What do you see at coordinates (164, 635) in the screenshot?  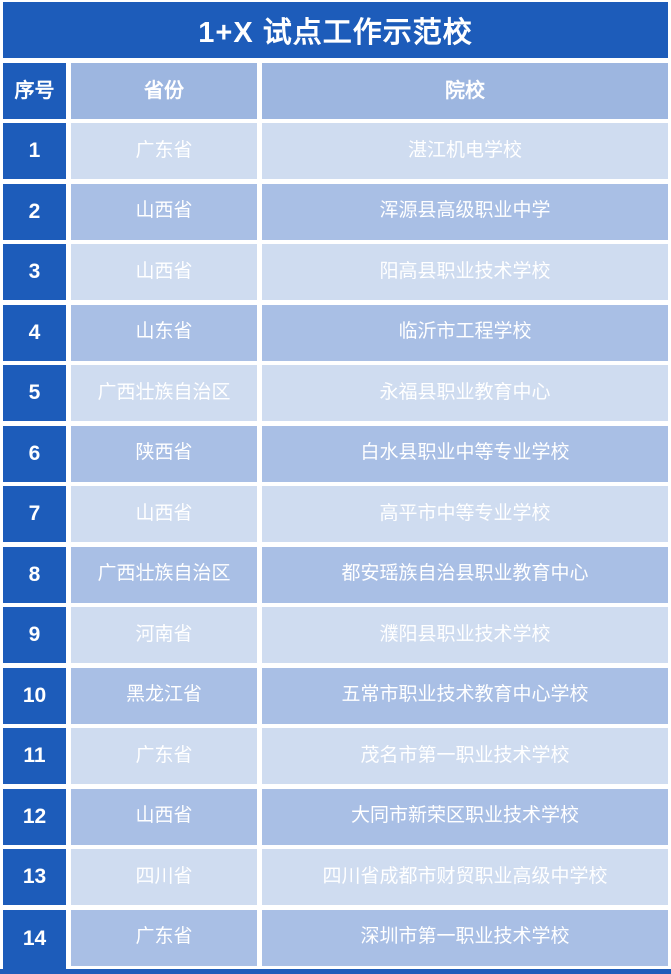 I see `row-province-cell: 河南省` at bounding box center [164, 635].